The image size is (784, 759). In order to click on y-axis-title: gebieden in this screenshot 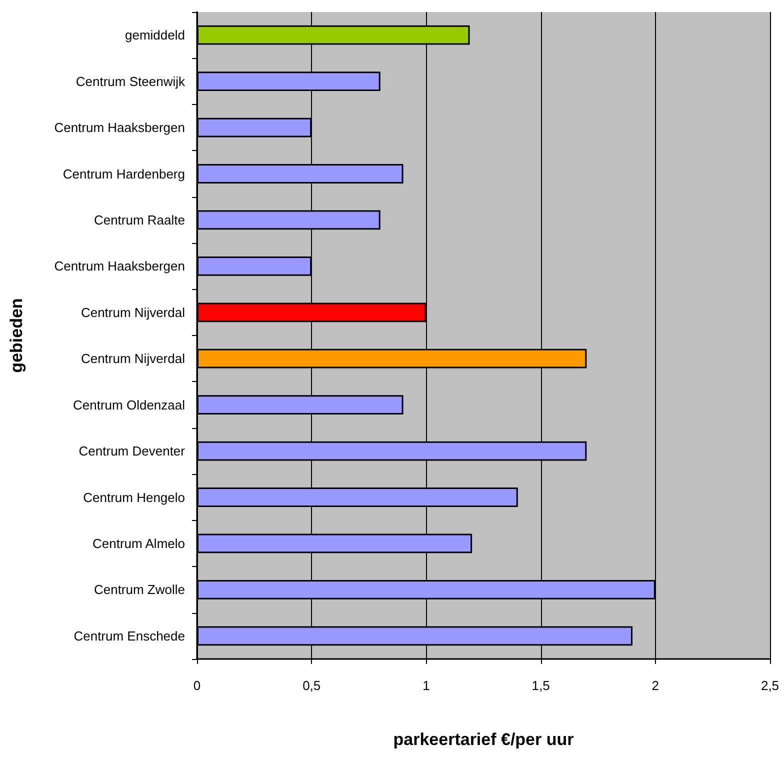, I will do `click(16, 335)`.